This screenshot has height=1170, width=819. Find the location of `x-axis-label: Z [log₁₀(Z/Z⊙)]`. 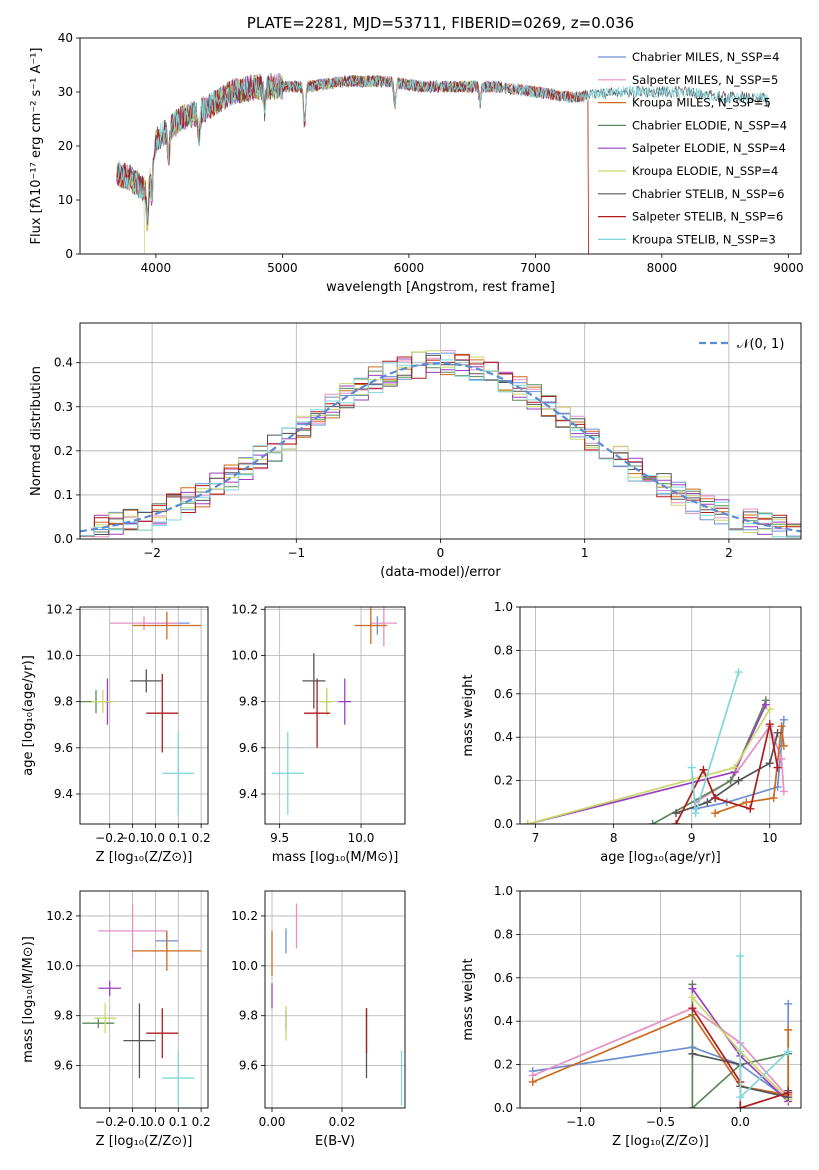

x-axis-label: Z [log₁₀(Z/Z⊙)] is located at coordinates (144, 857).